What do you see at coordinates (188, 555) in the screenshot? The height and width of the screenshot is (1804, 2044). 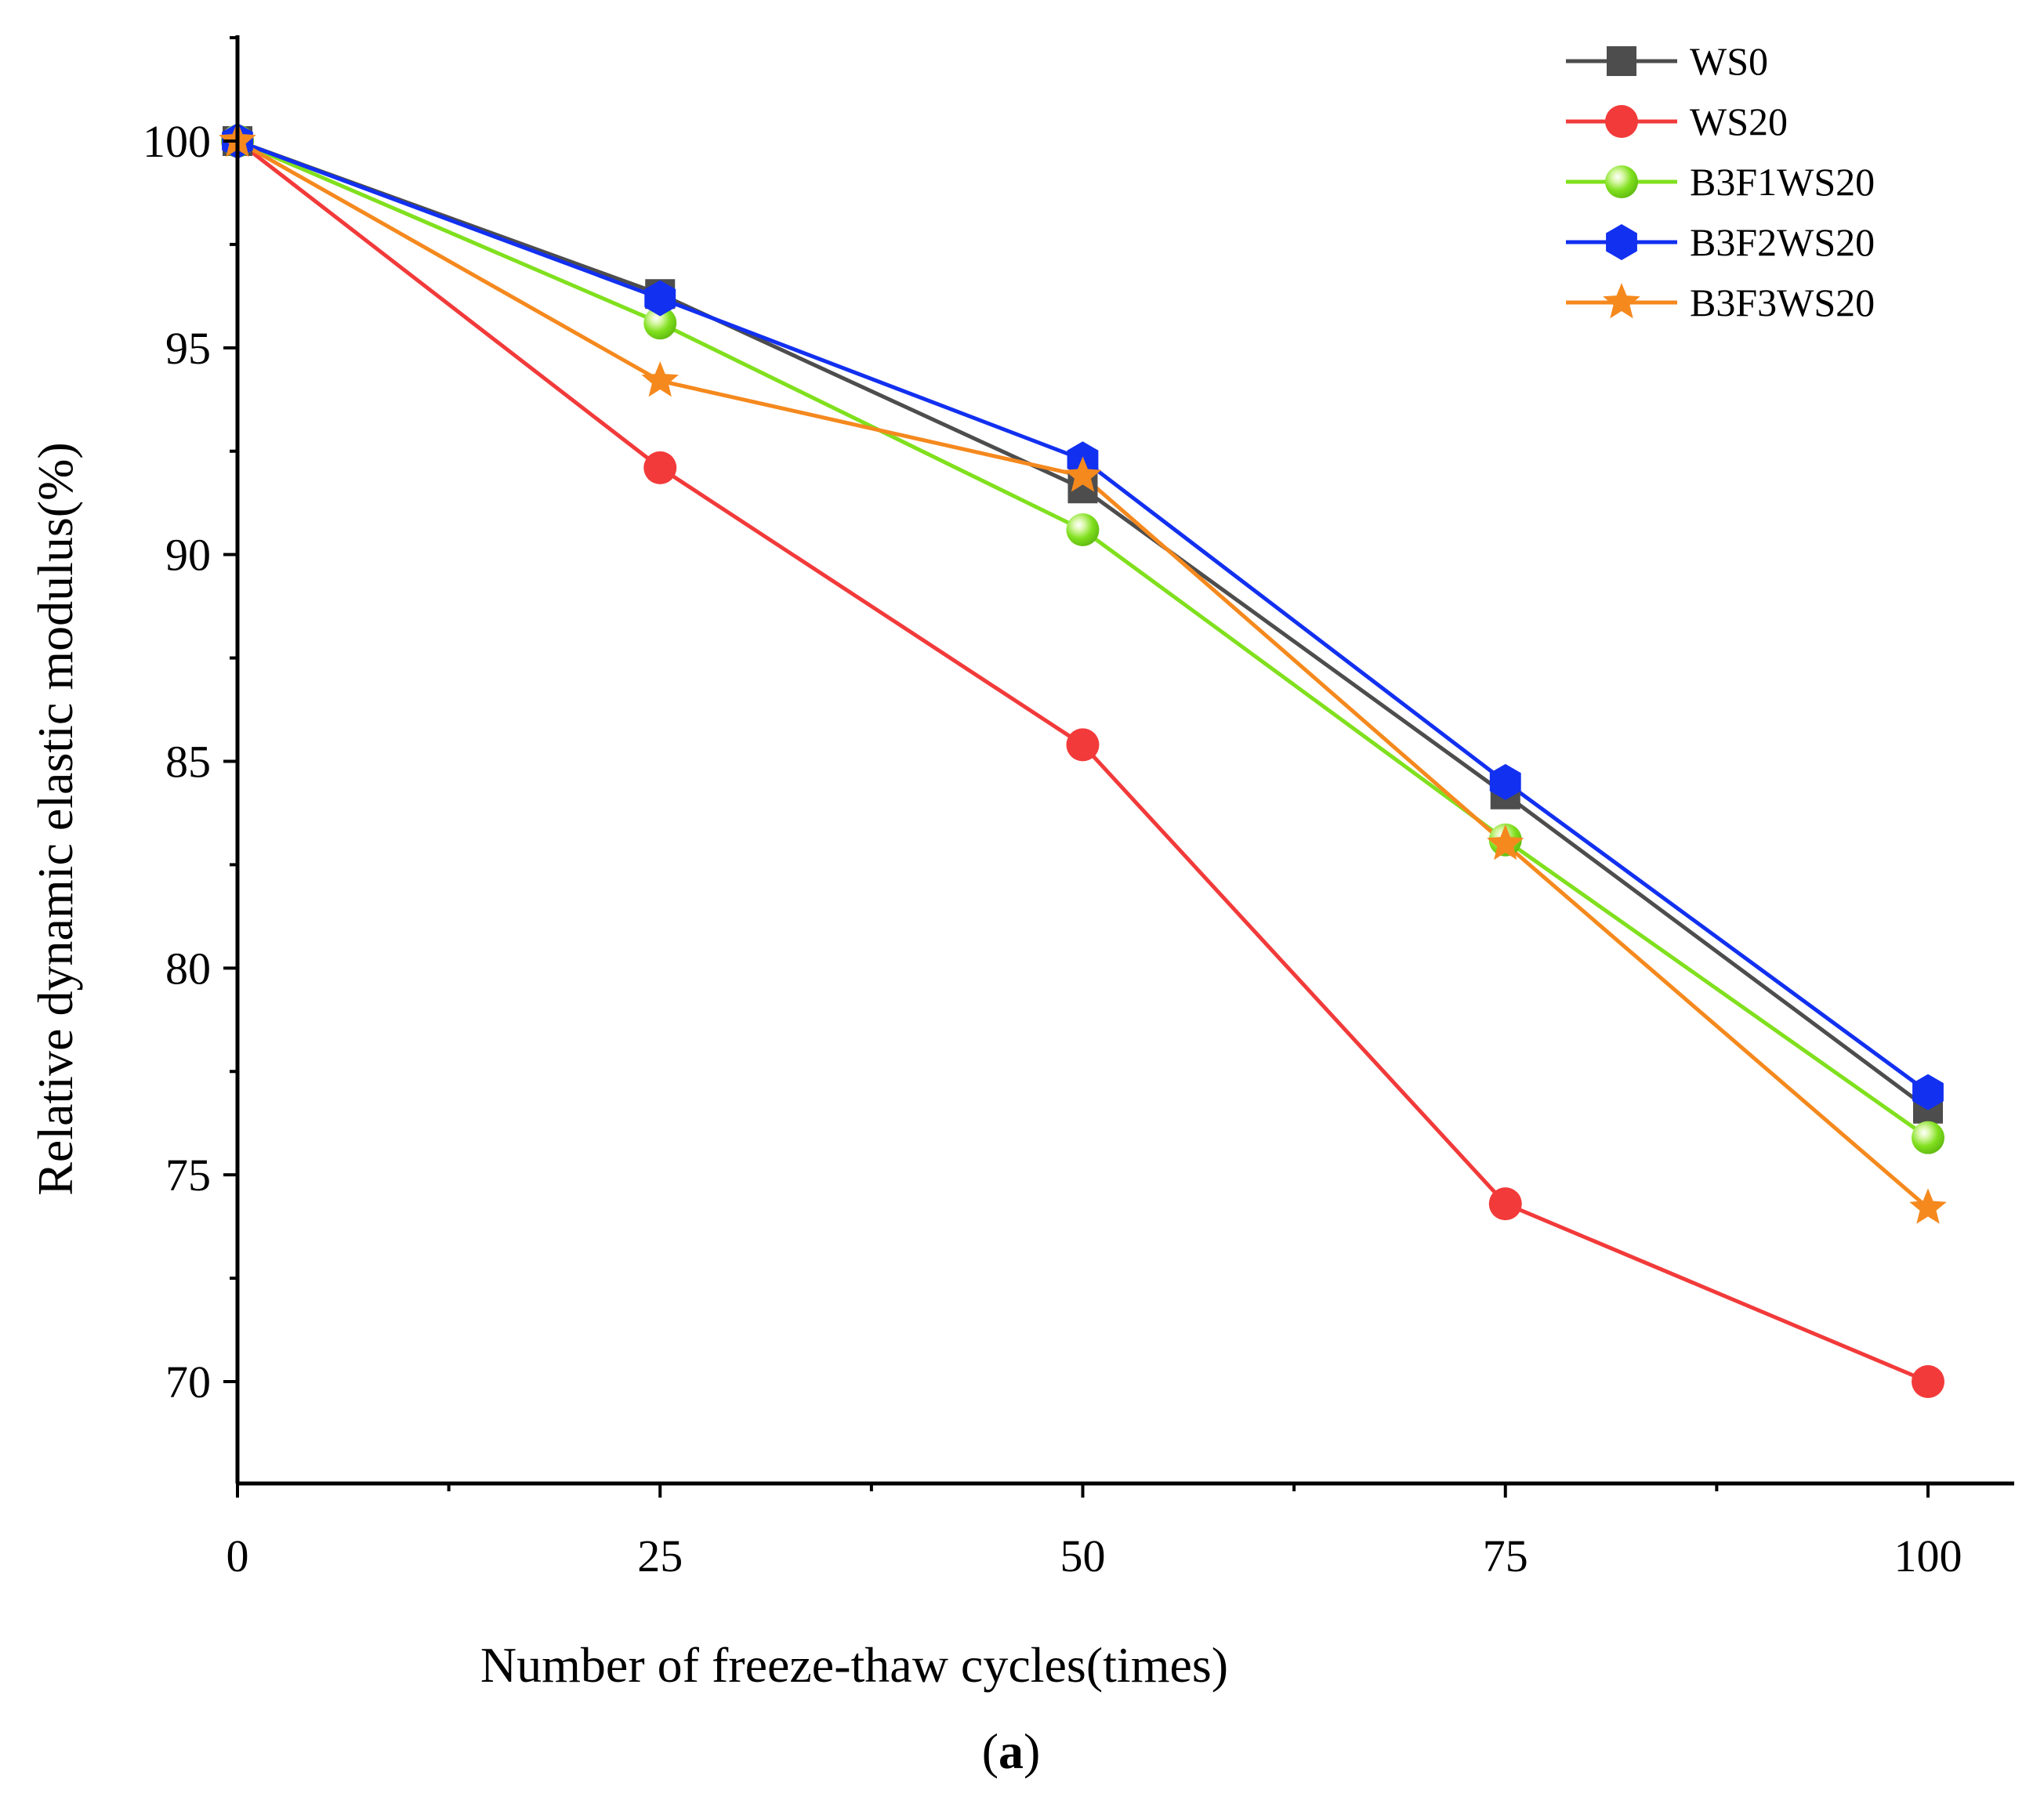 I see `y-tick-label: 90` at bounding box center [188, 555].